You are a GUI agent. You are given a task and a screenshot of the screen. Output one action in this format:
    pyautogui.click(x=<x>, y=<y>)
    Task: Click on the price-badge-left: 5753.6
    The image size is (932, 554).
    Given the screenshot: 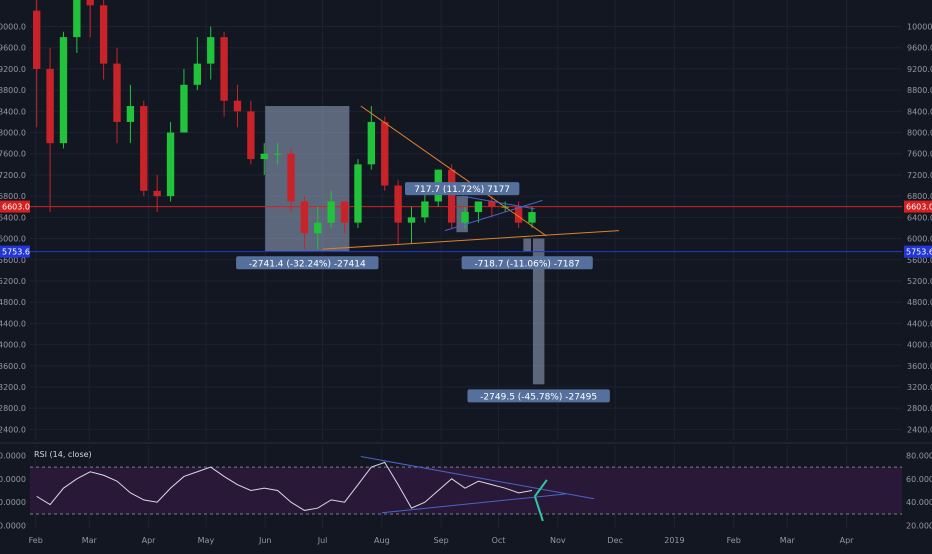 What is the action you would take?
    pyautogui.click(x=16, y=252)
    